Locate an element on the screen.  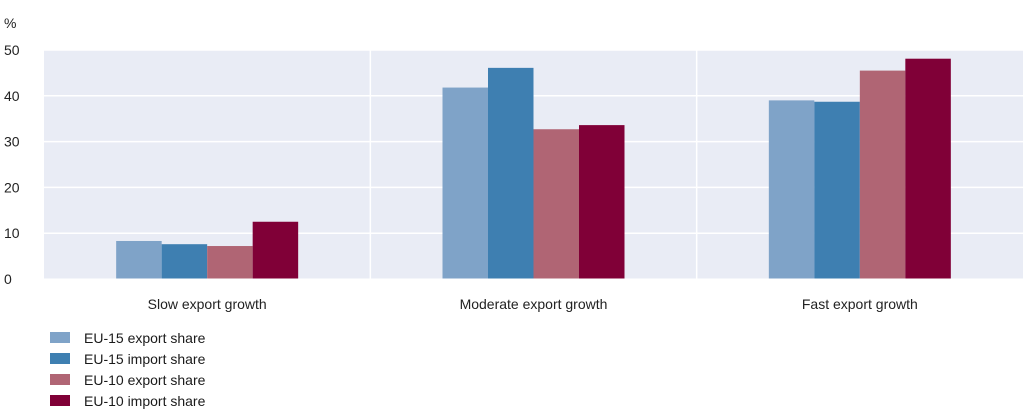
y-tick-label: 30 is located at coordinates (12, 142).